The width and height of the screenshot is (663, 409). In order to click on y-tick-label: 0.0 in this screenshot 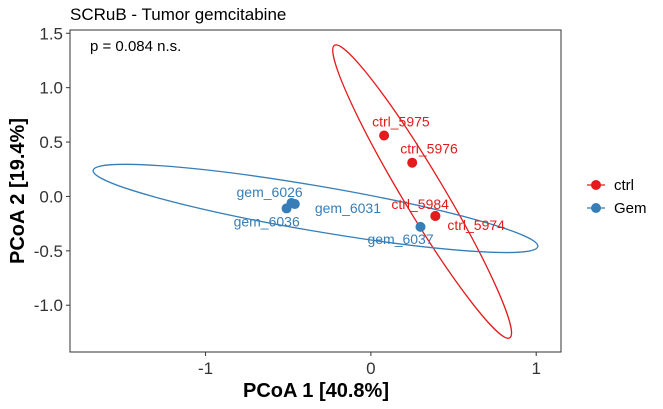, I will do `click(51, 196)`.